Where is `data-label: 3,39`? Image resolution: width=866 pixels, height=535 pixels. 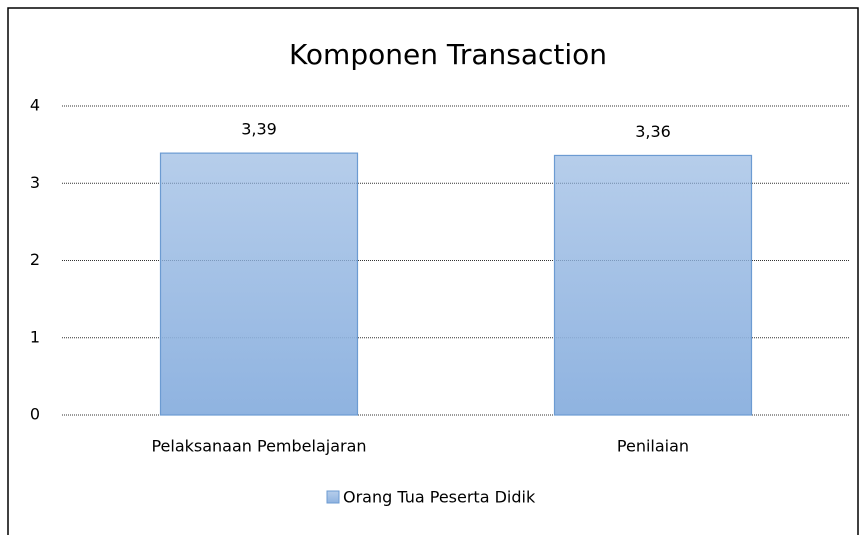 data-label: 3,39 is located at coordinates (259, 129).